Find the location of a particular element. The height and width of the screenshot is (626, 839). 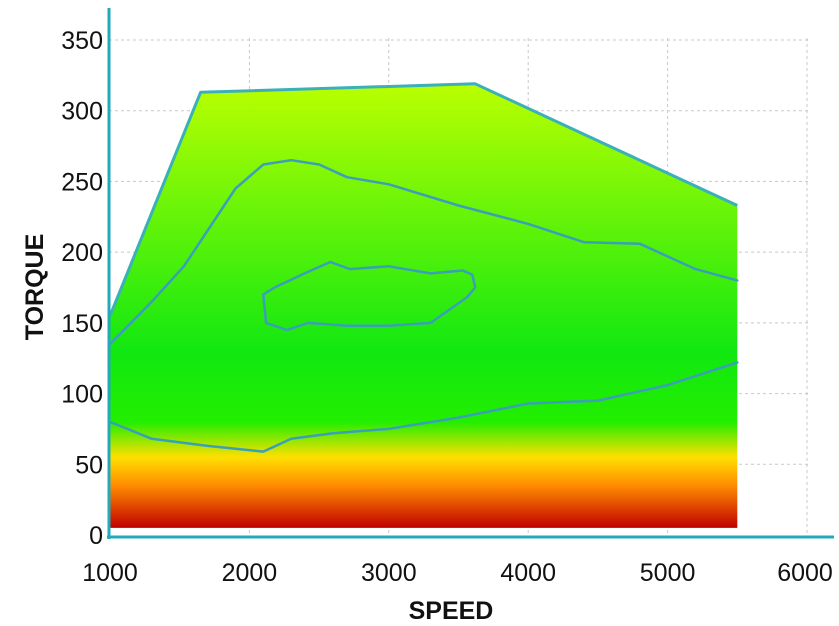

x-tick-label-6000: 6000 is located at coordinates (805, 573).